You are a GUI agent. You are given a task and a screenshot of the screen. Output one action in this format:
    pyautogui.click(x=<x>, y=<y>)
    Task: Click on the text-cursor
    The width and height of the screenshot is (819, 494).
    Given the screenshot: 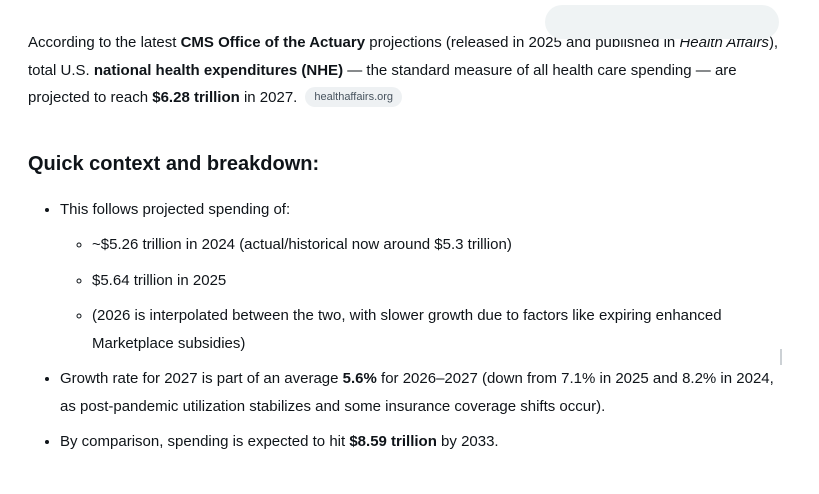 What is the action you would take?
    pyautogui.click(x=781, y=357)
    